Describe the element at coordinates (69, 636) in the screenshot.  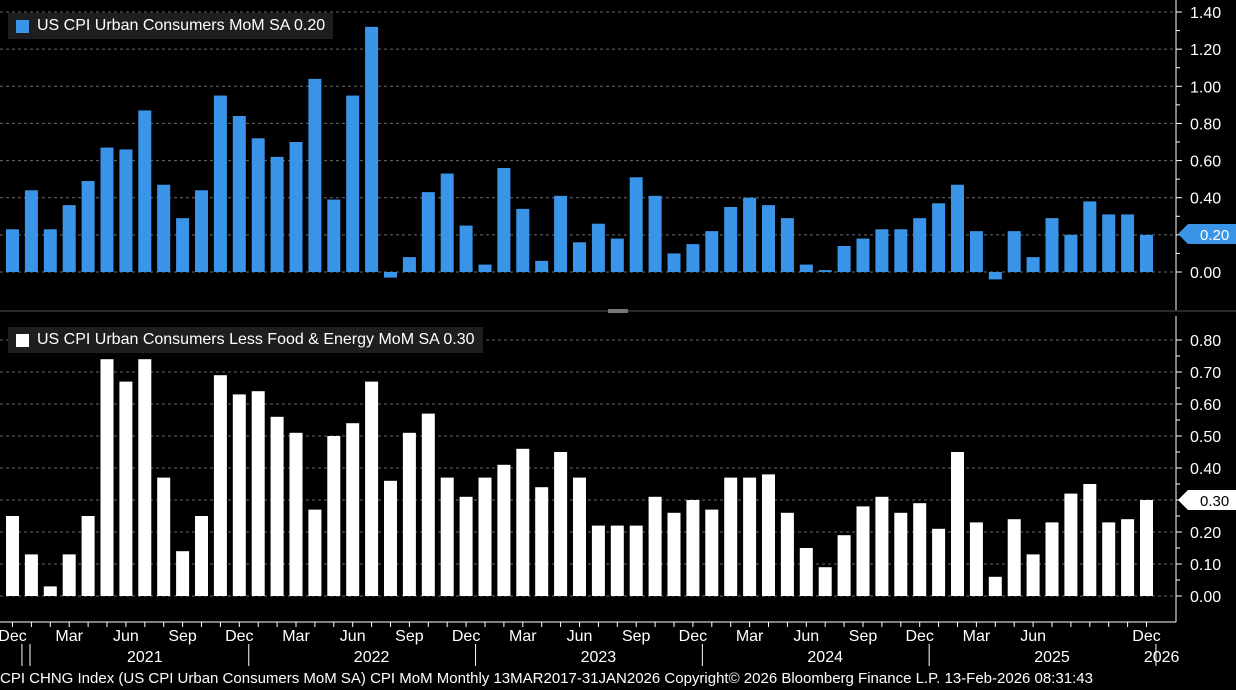
I see `x-month-label: Mar` at that location.